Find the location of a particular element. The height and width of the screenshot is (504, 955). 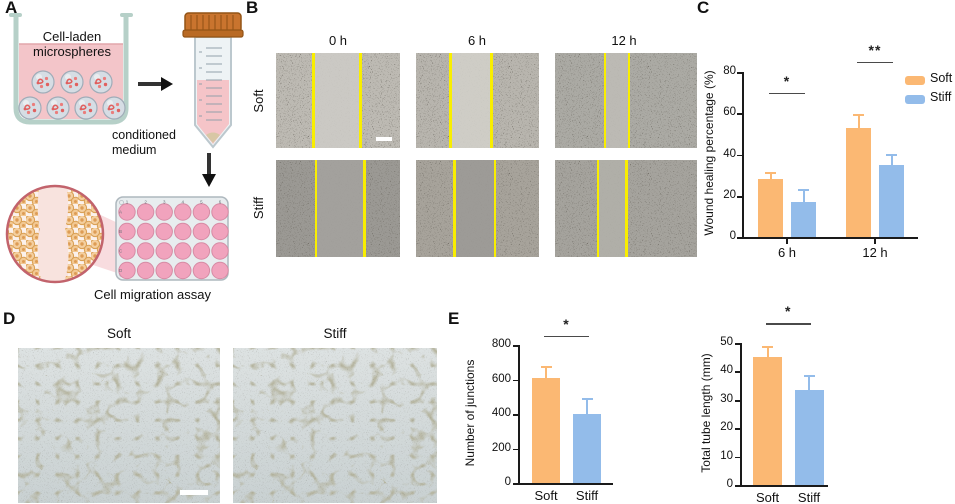

y-axis-label: Wound healing percentage (%) is located at coordinates (709, 153).